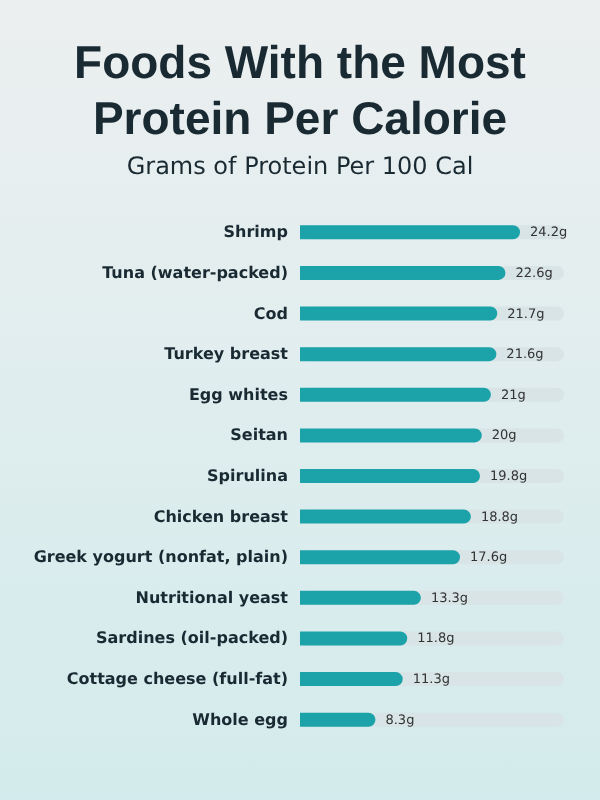 Image resolution: width=600 pixels, height=800 pixels. Describe the element at coordinates (256, 232) in the screenshot. I see `y-tick-label: Shrimp` at that location.